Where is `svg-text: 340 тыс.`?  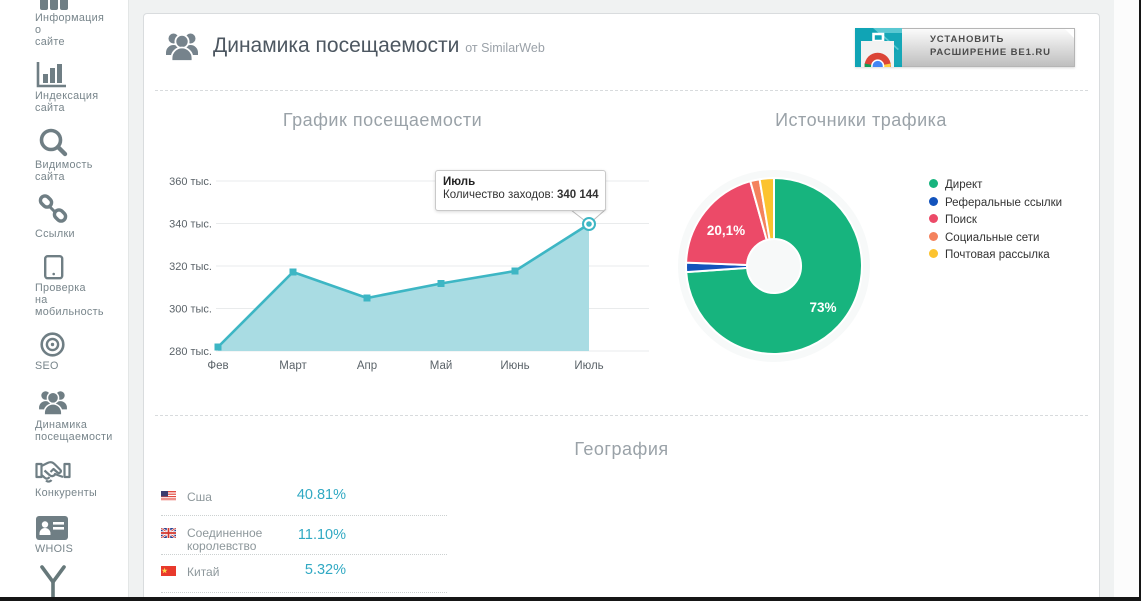
svg-text: 340 тыс. is located at coordinates (190, 225).